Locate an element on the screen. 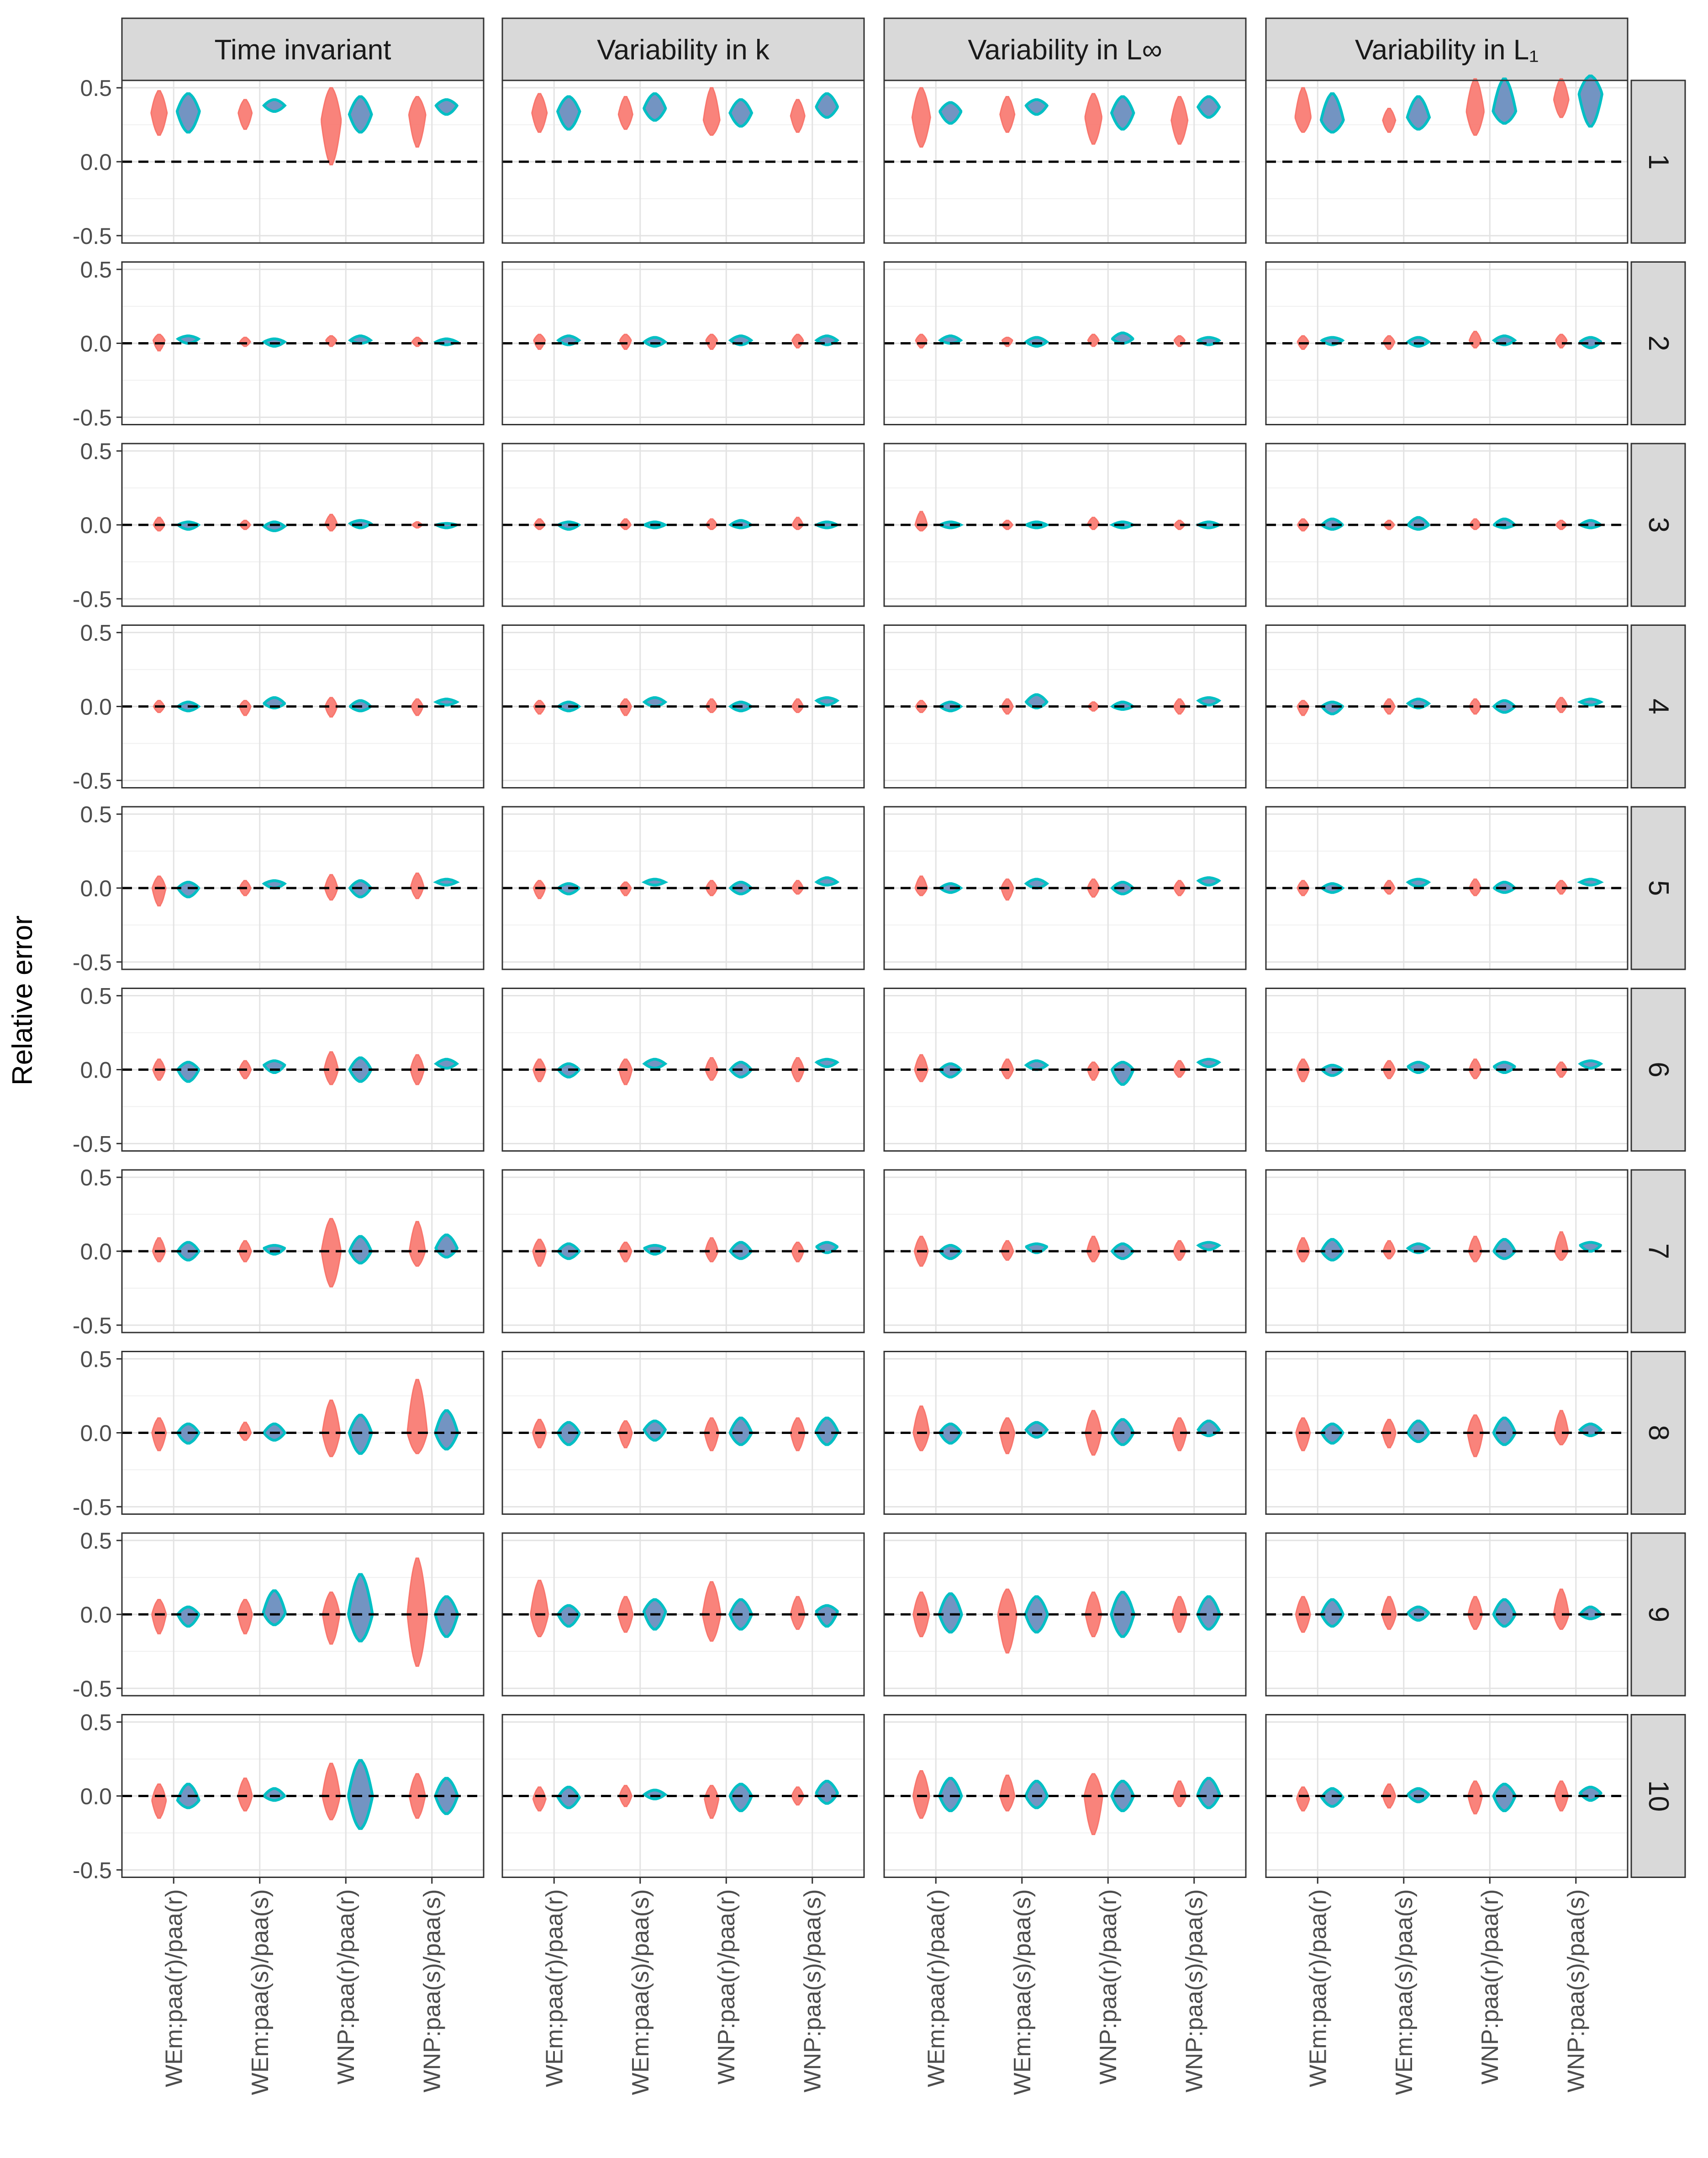 This screenshot has height=2158, width=1708. column-strip-label: Variability in L∞ is located at coordinates (1065, 50).